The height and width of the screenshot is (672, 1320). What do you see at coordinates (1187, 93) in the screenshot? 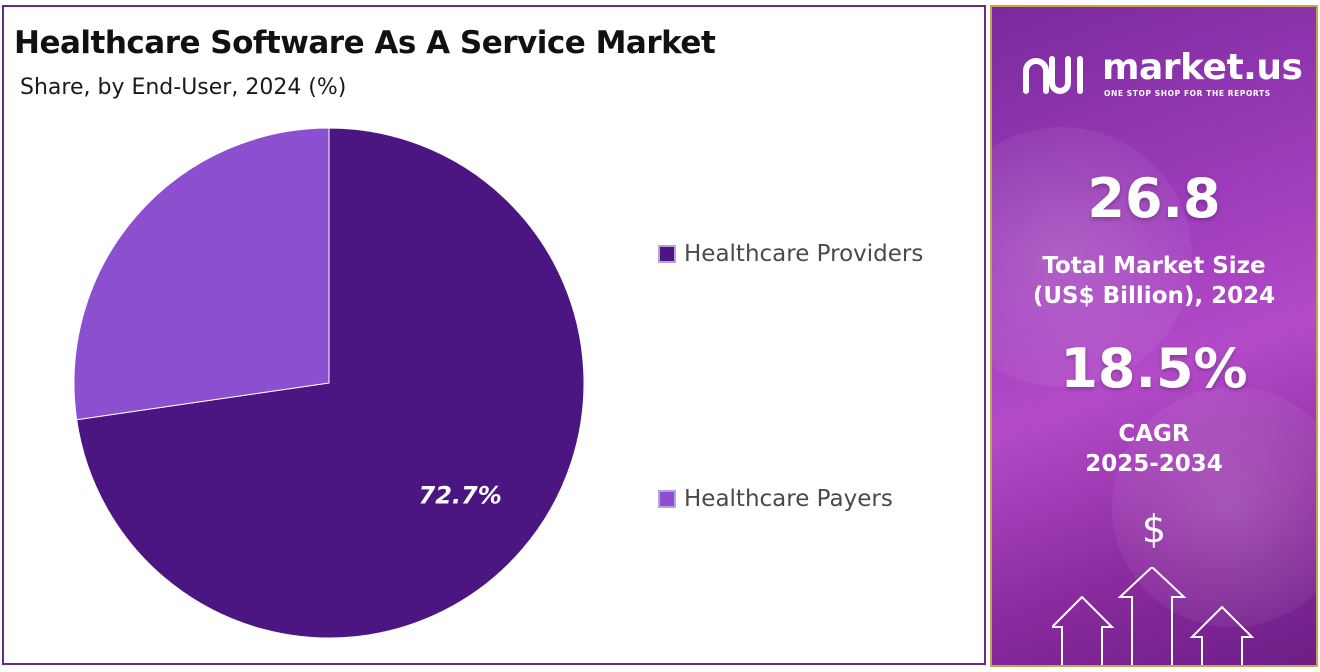
I see `logo-tagline: ONE STOP SHOP FOR THE REPORTS` at bounding box center [1187, 93].